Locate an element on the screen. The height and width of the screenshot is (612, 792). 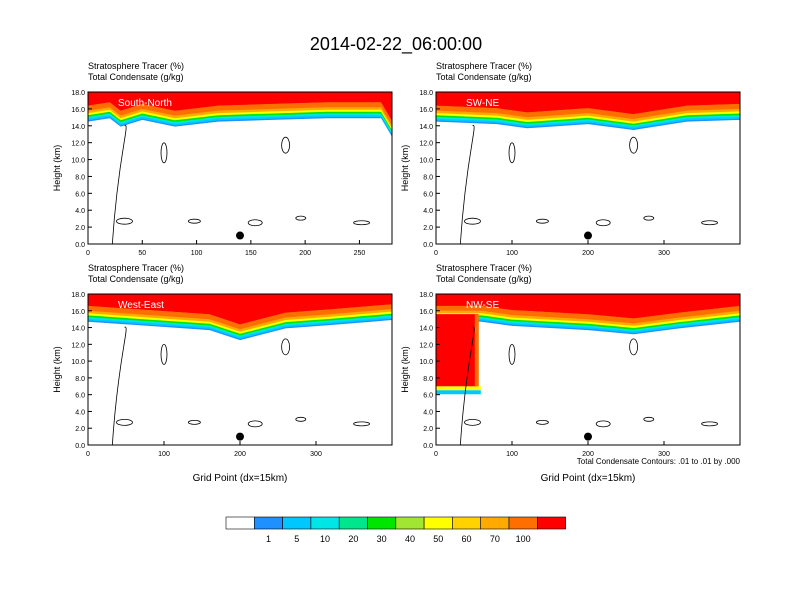
colorbar: 1 5 10 20 30 40 50 60 70 100 is located at coordinates (395, 530).